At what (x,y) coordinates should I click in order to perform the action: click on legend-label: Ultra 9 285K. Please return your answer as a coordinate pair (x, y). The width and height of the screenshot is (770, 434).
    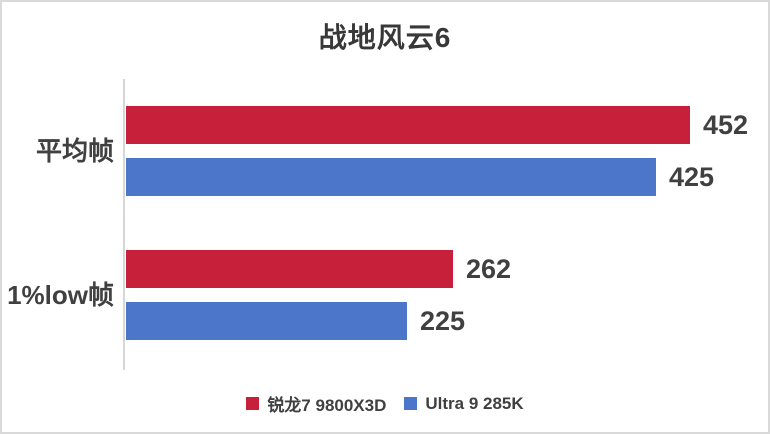
    Looking at the image, I should click on (474, 403).